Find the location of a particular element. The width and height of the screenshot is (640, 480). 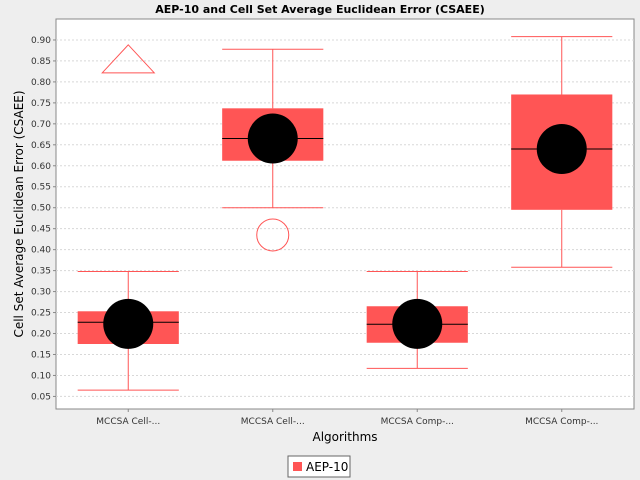

legend-swatch is located at coordinates (297, 466).